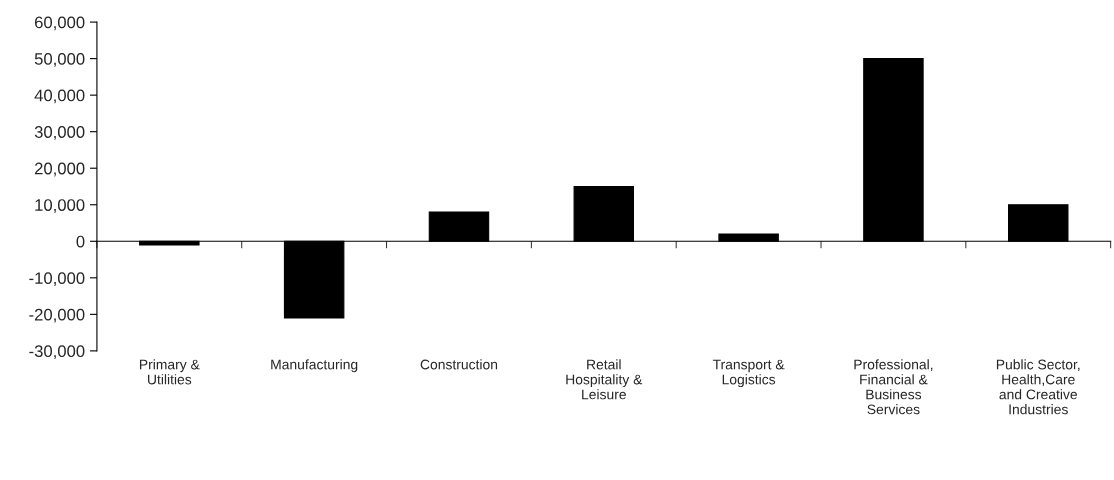  I want to click on x-tick-label: Construction, so click(459, 364).